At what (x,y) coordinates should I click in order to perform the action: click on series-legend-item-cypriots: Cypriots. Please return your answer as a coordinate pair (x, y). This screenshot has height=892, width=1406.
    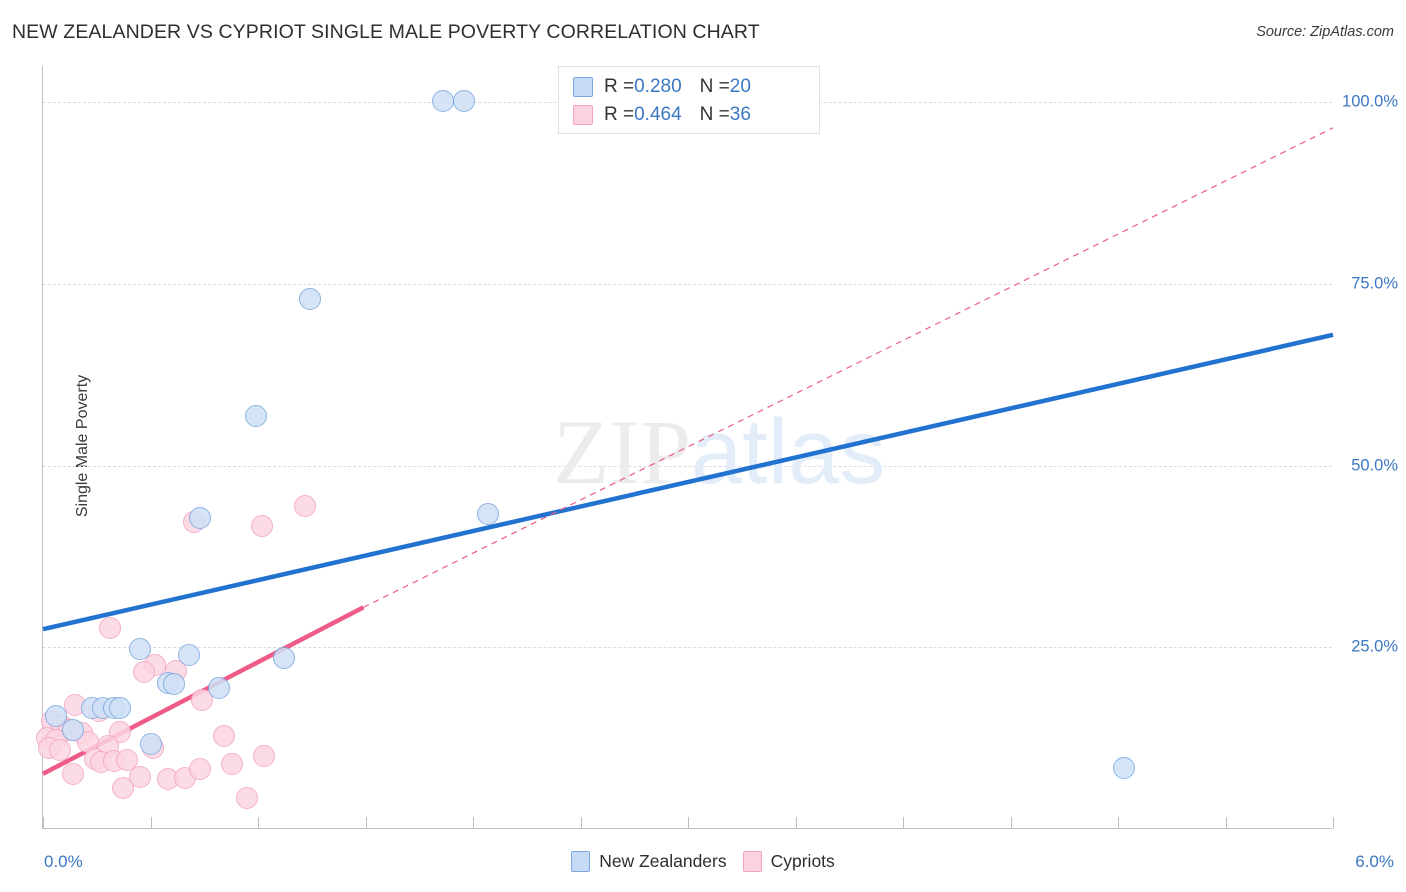
    Looking at the image, I should click on (788, 861).